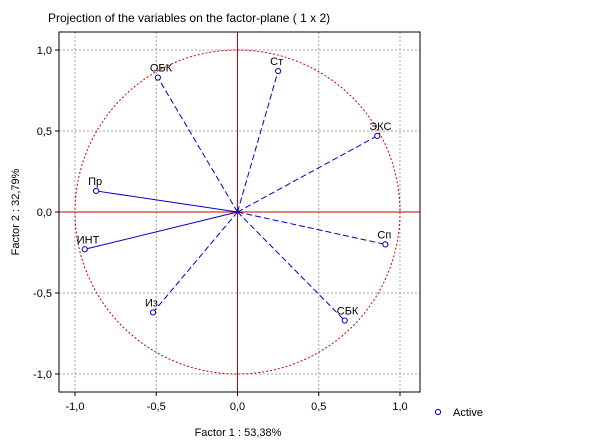 The height and width of the screenshot is (445, 593). I want to click on point-label-4: Сп, so click(384, 235).